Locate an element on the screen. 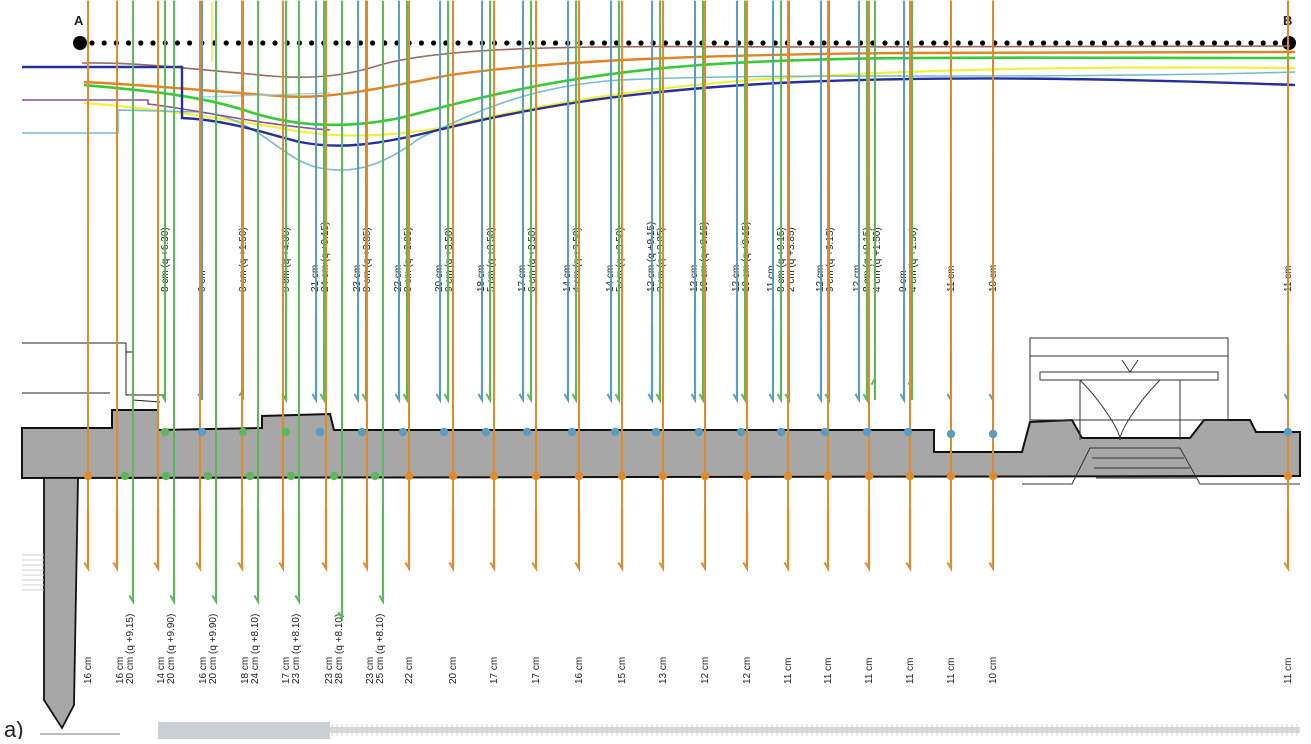  displacement-value: 28 cm (q +8.10) is located at coordinates (339, 649).